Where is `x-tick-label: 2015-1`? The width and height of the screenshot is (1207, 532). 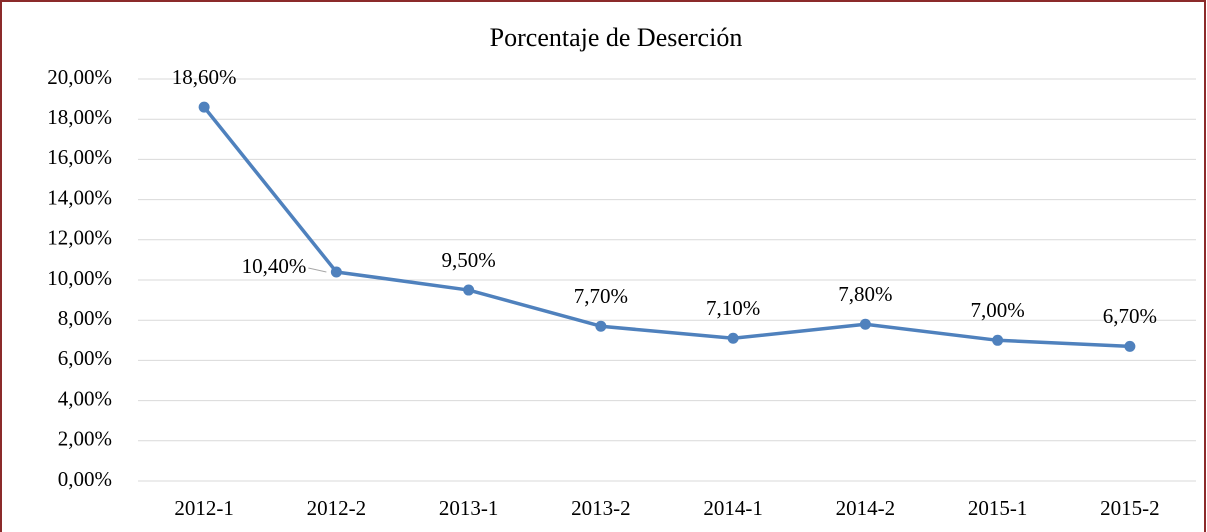 x-tick-label: 2015-1 is located at coordinates (998, 508).